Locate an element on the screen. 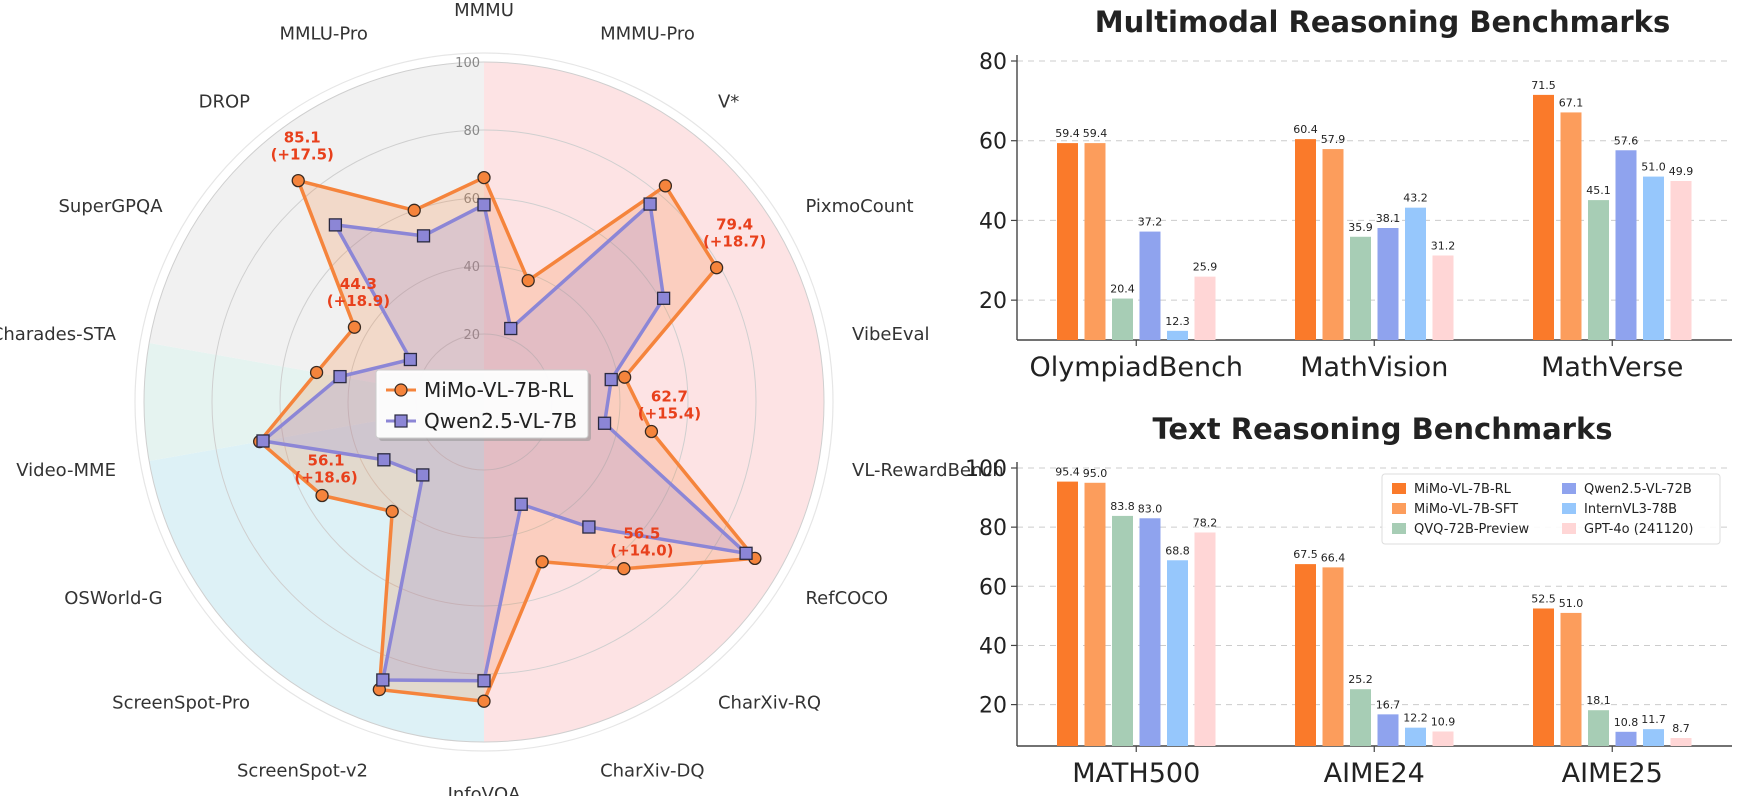  radar-annotation-value: 79.4 is located at coordinates (734, 225).